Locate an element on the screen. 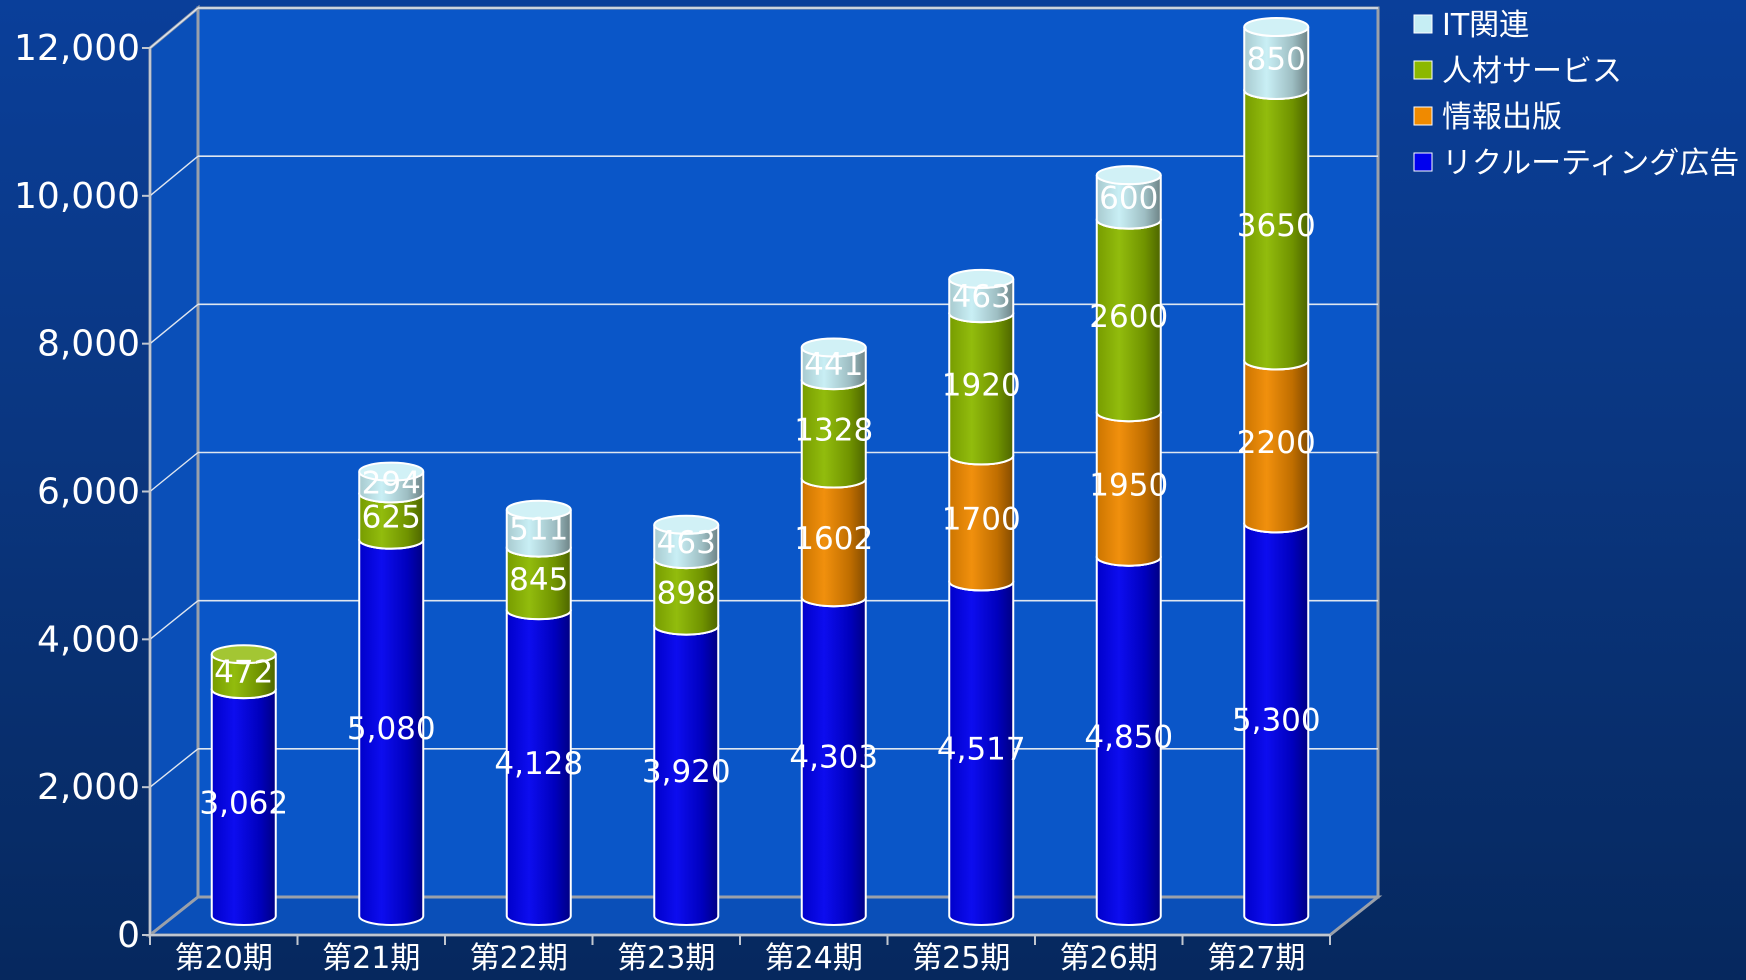 The height and width of the screenshot is (980, 1746). y-tick-label: 8,000 is located at coordinates (88, 344).